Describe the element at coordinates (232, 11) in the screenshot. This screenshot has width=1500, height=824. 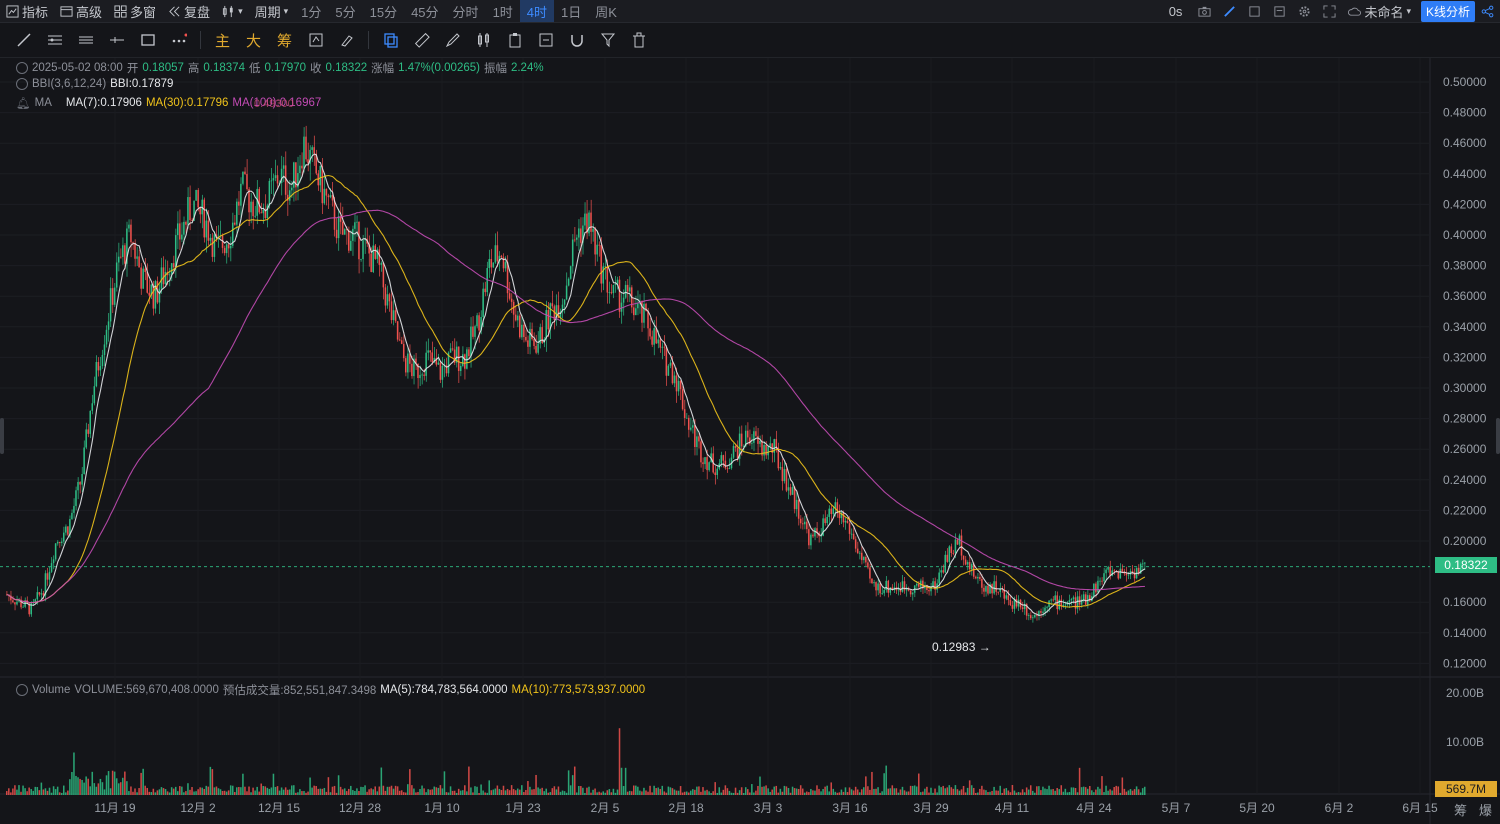
I see `chart-type-button: ▾` at that location.